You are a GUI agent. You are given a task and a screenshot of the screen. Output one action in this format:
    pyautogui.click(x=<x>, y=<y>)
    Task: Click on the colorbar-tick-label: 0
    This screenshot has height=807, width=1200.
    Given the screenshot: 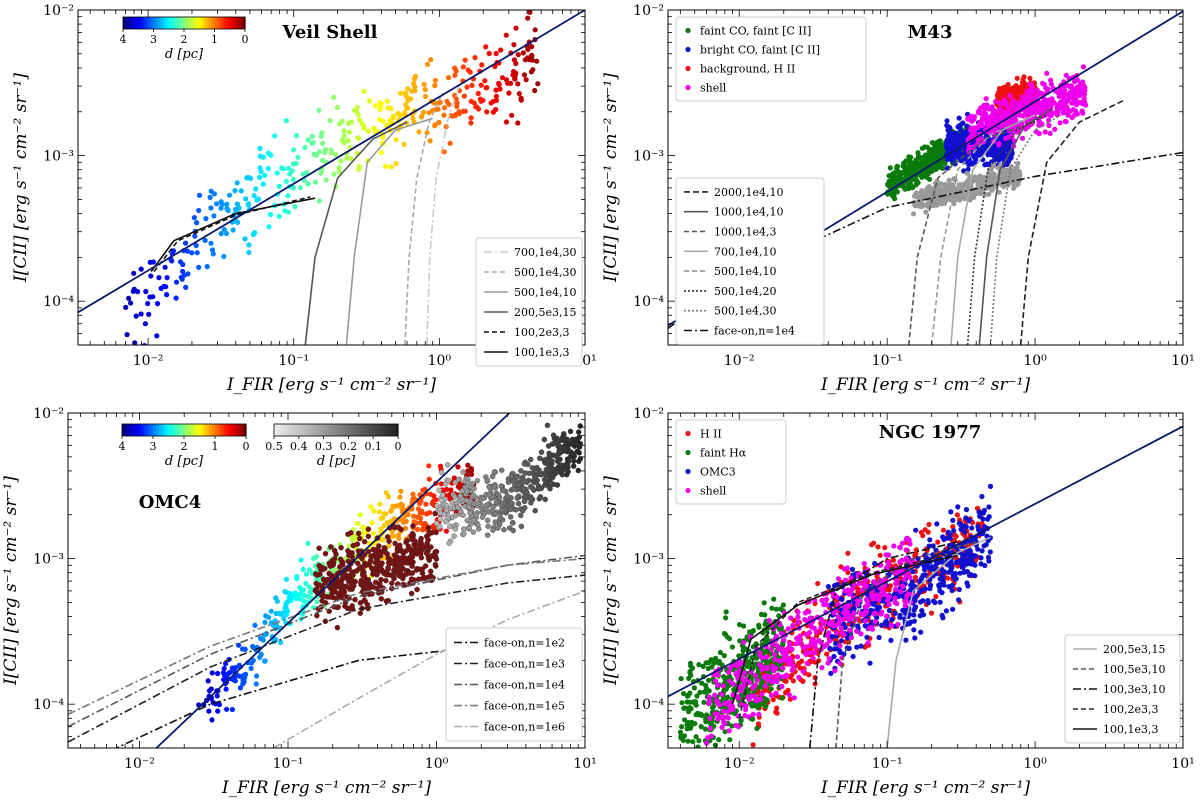 What is the action you would take?
    pyautogui.click(x=398, y=446)
    